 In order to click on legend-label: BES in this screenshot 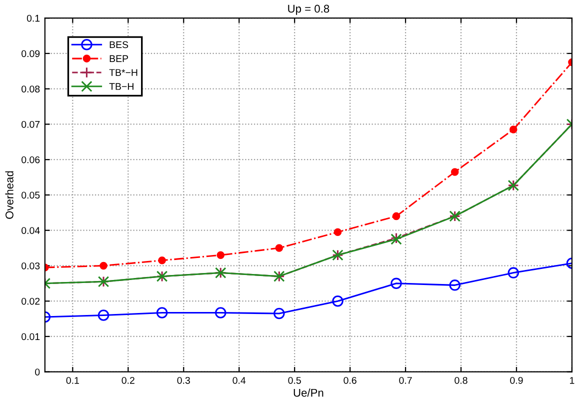, I will do `click(119, 44)`.